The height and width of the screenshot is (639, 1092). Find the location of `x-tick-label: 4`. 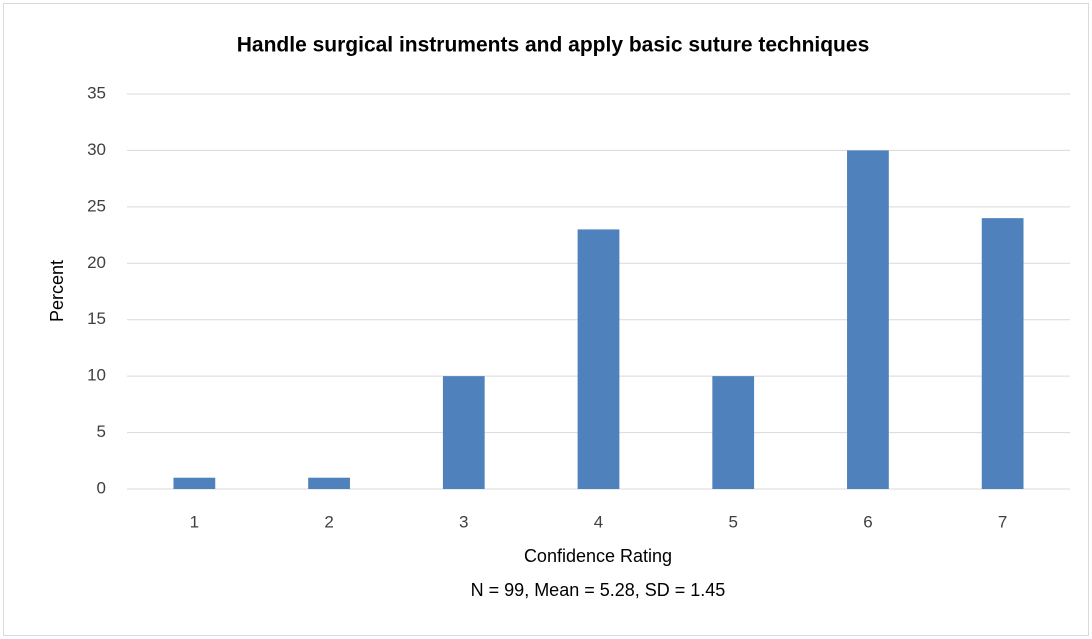

x-tick-label: 4 is located at coordinates (598, 521).